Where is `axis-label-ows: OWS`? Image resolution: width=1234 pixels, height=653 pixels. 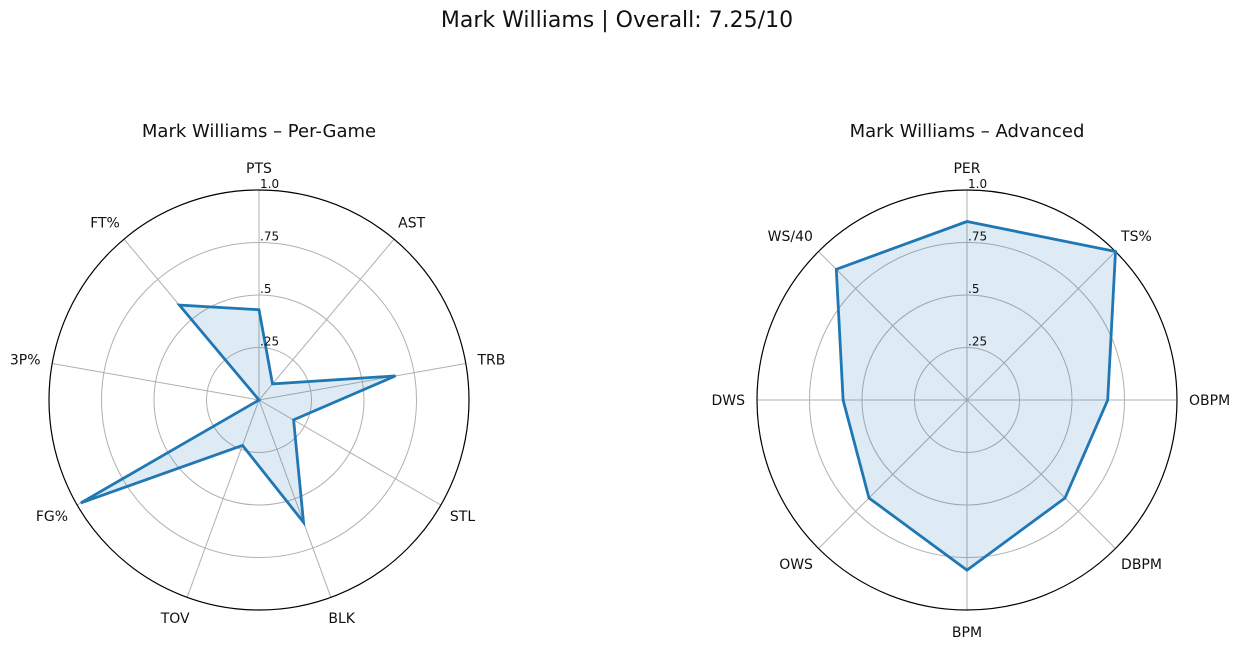 axis-label-ows: OWS is located at coordinates (796, 565).